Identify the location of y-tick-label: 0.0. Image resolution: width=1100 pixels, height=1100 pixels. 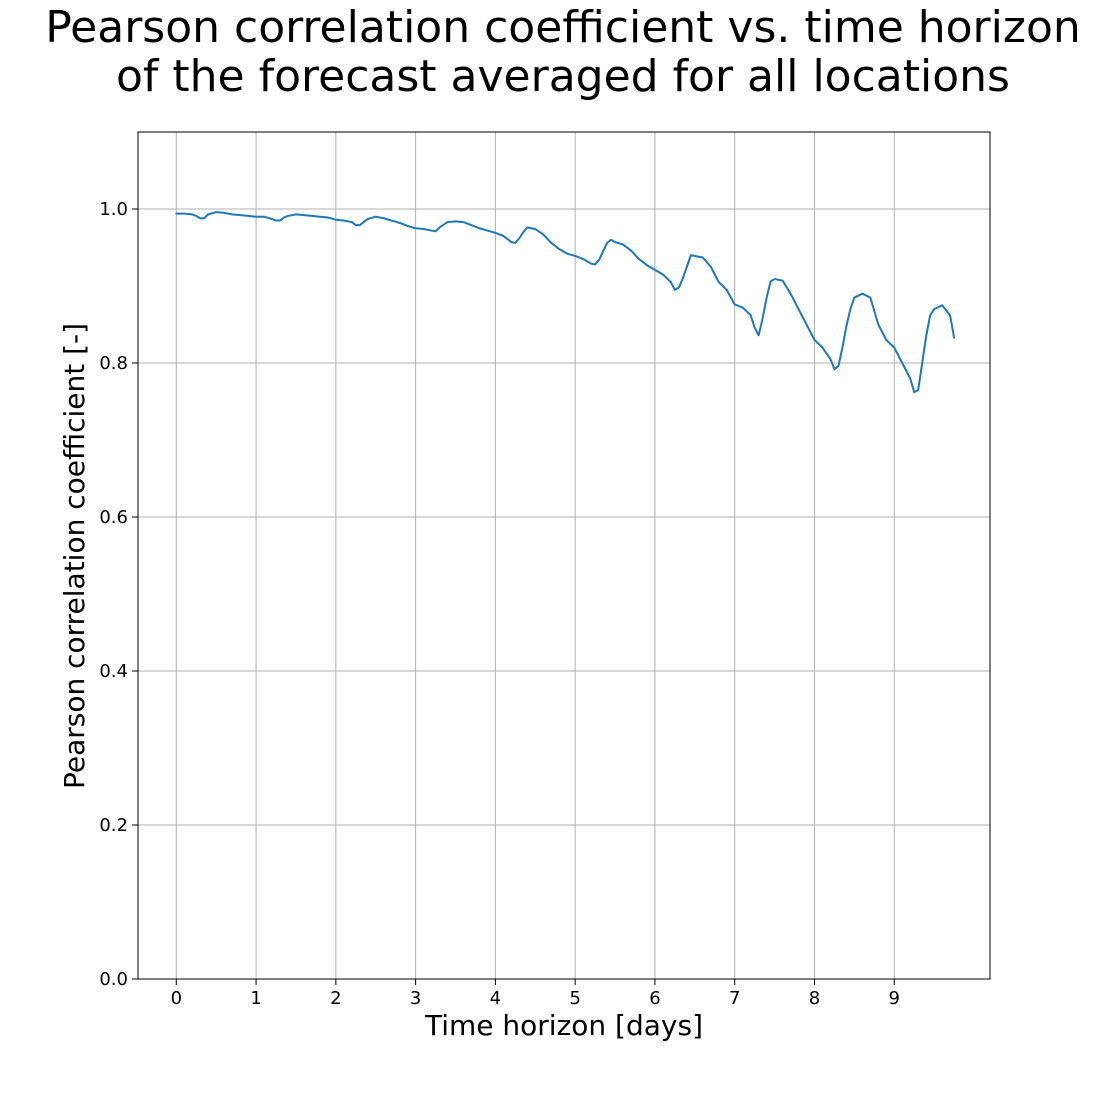
(113, 979).